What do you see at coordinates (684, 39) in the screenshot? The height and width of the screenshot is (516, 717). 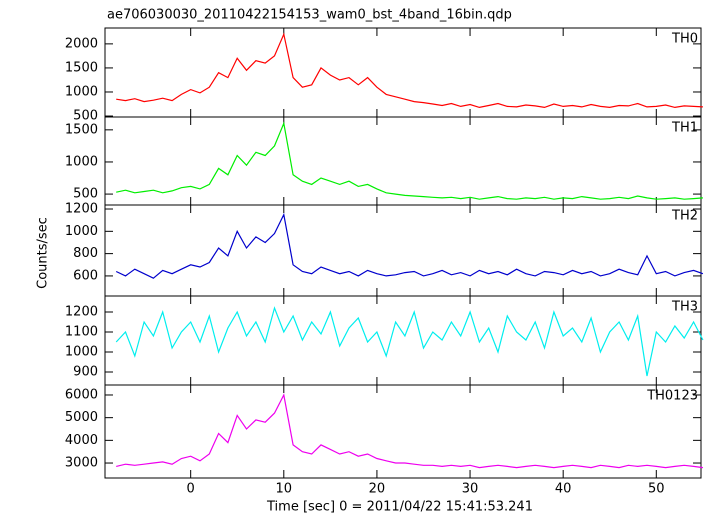 I see `panel-label: TH0` at bounding box center [684, 39].